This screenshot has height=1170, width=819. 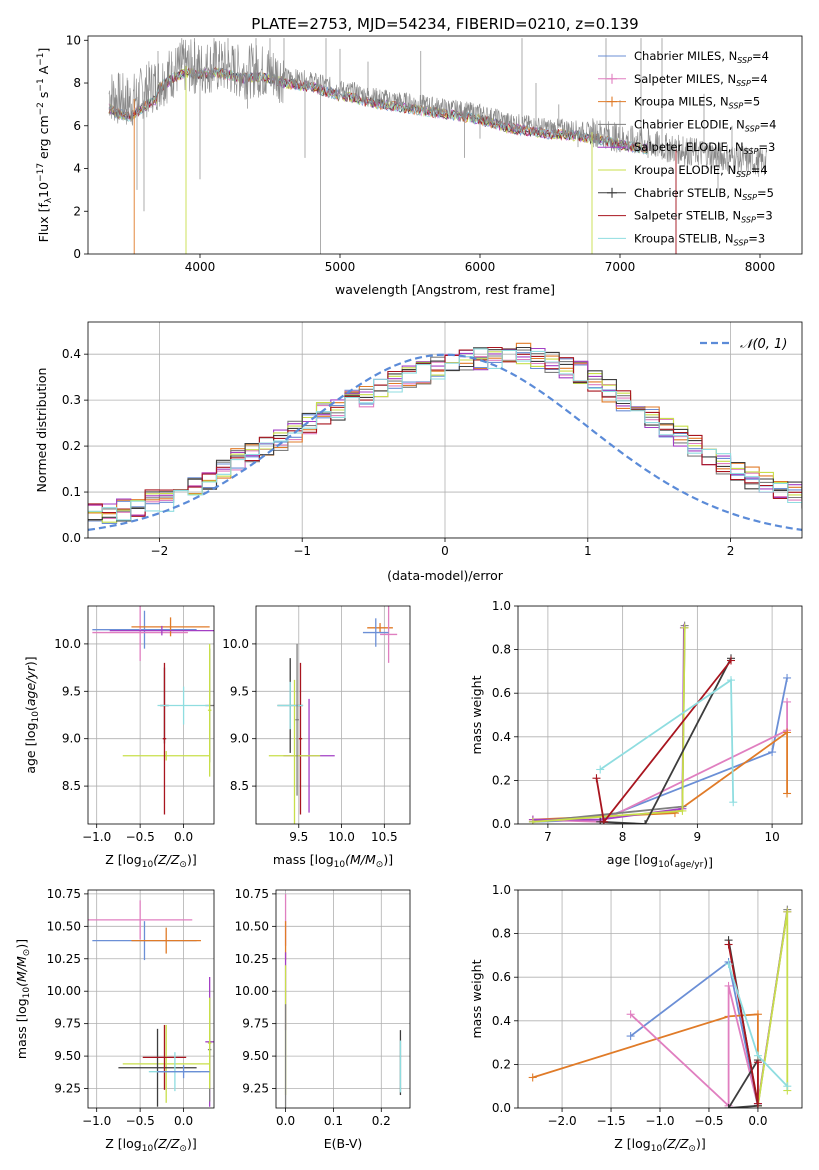 I want to click on x-tick-label: 0.1, so click(x=333, y=1121).